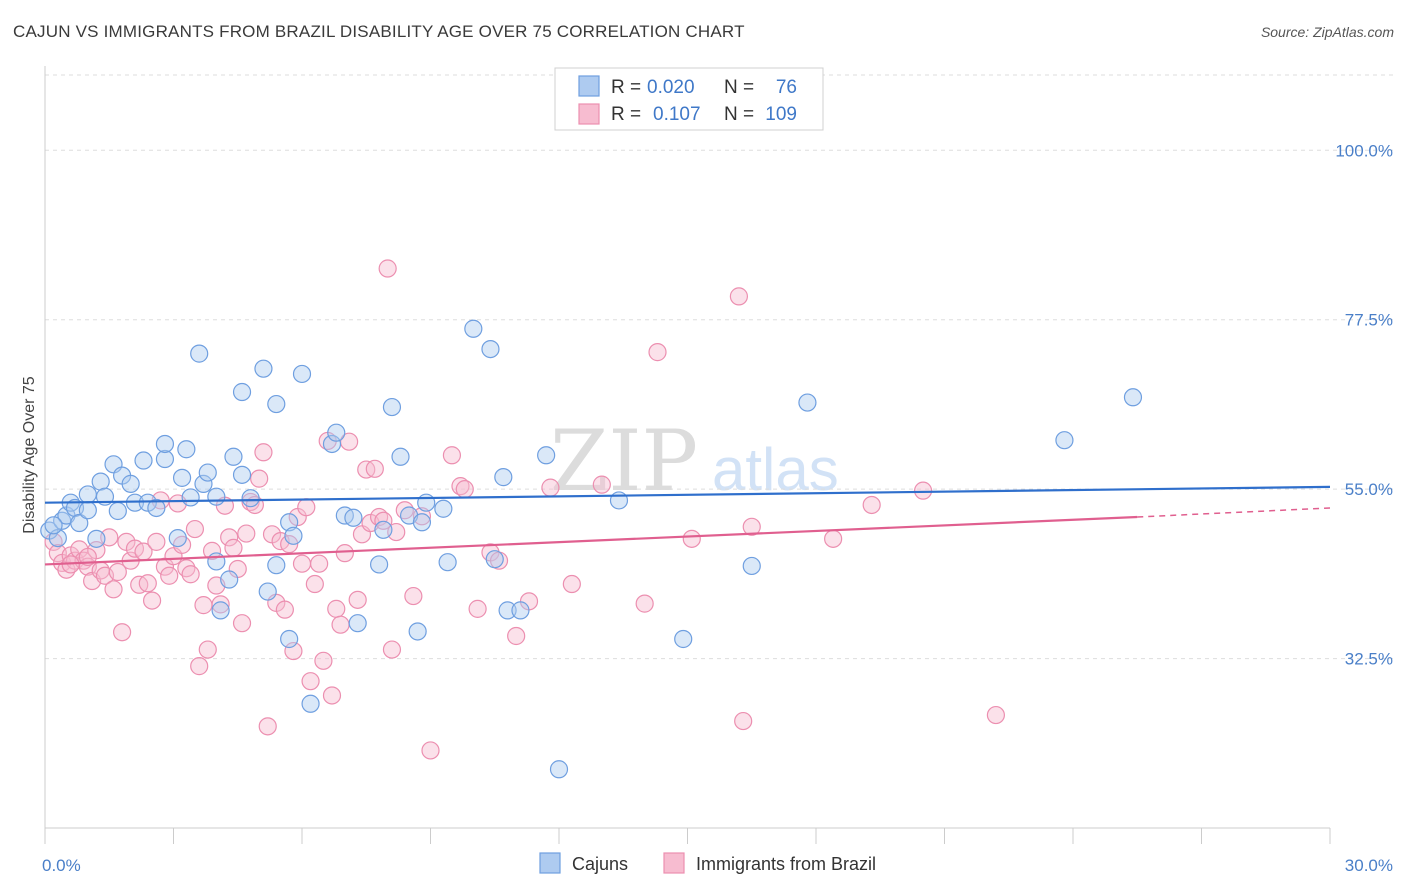 The image size is (1406, 892). I want to click on y-tick-label: 32.5%, so click(1369, 659).